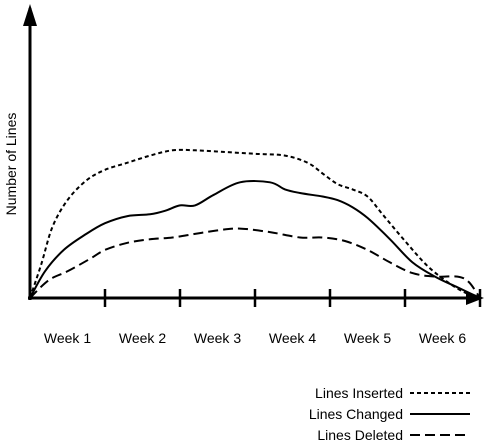 The image size is (486, 440). I want to click on y-axis-arrow-icon, so click(30, 15).